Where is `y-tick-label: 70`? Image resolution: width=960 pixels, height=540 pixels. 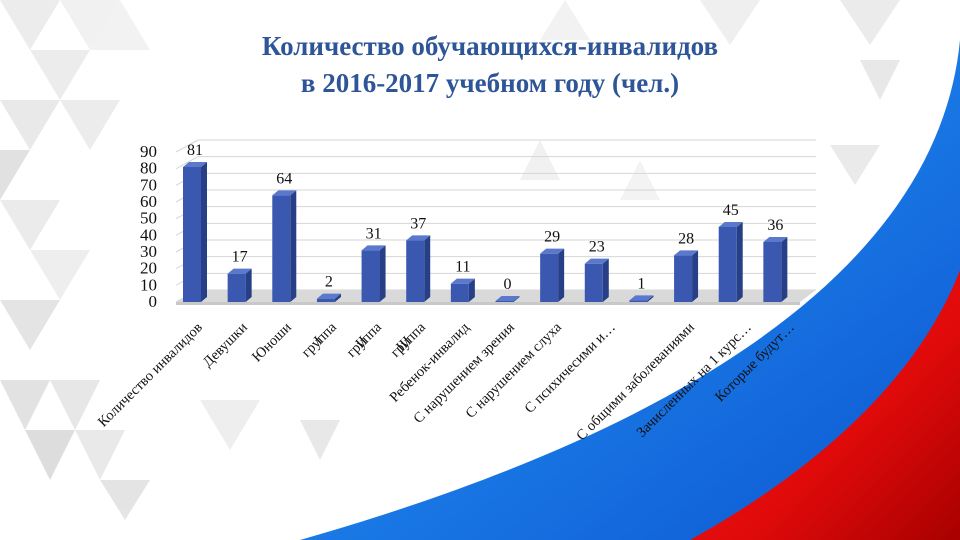
y-tick-label: 70 is located at coordinates (148, 184).